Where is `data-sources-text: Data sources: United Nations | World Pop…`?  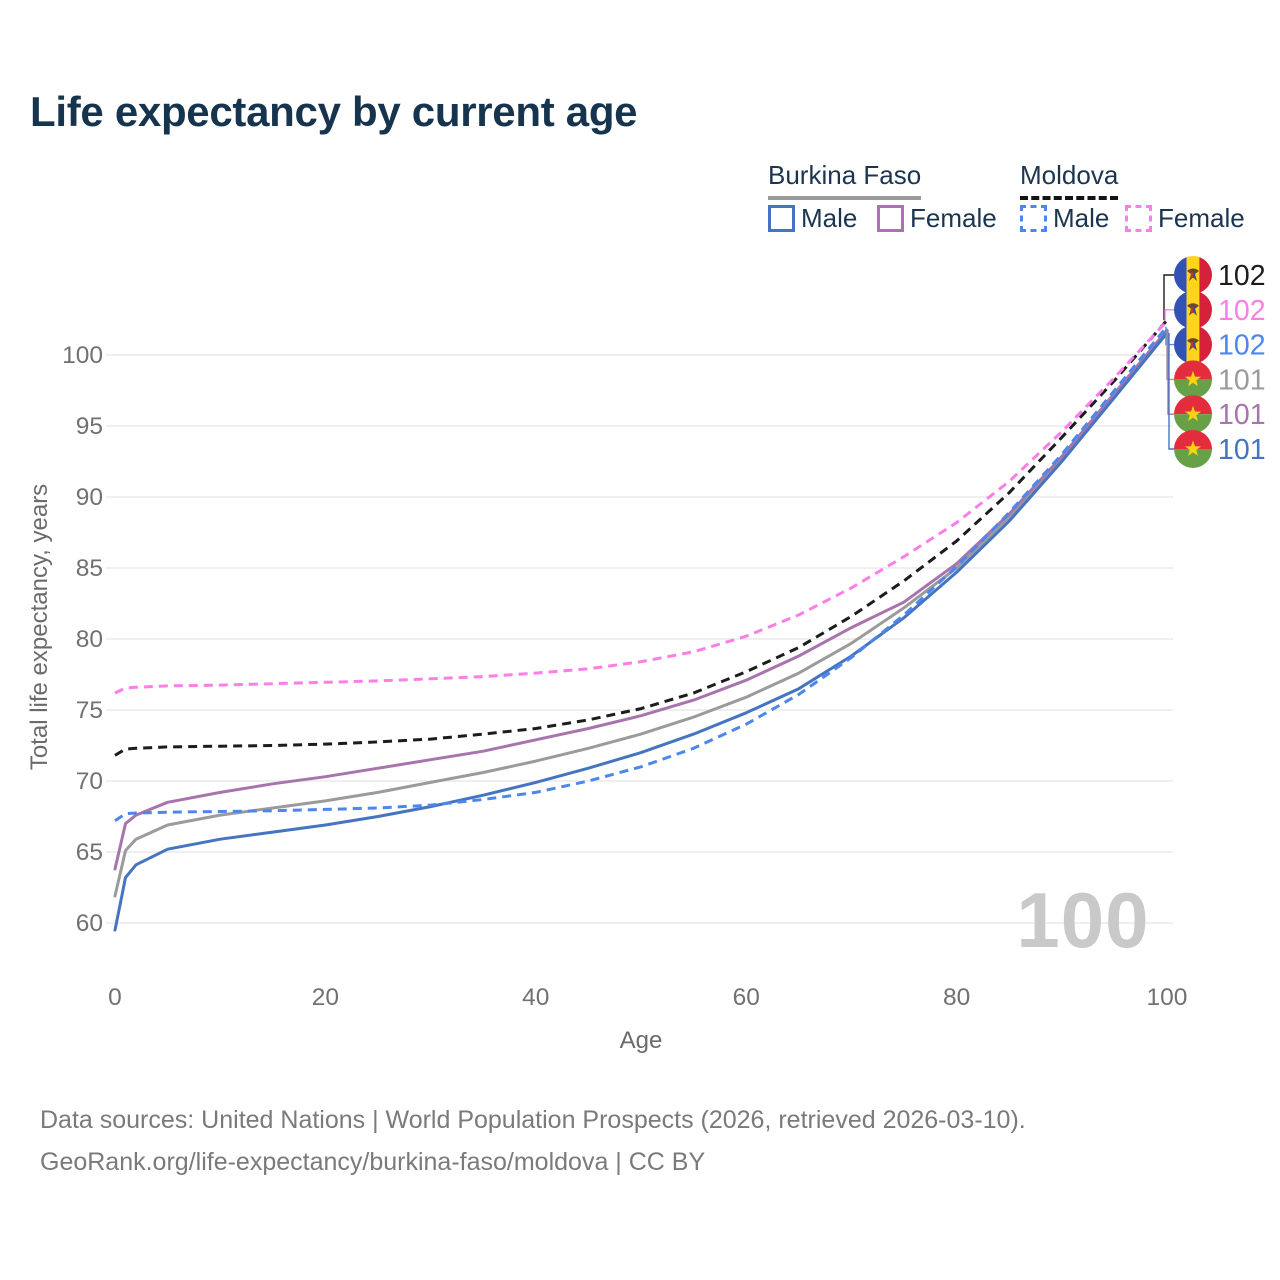
data-sources-text: Data sources: United Nations | World Pop… is located at coordinates (533, 1120).